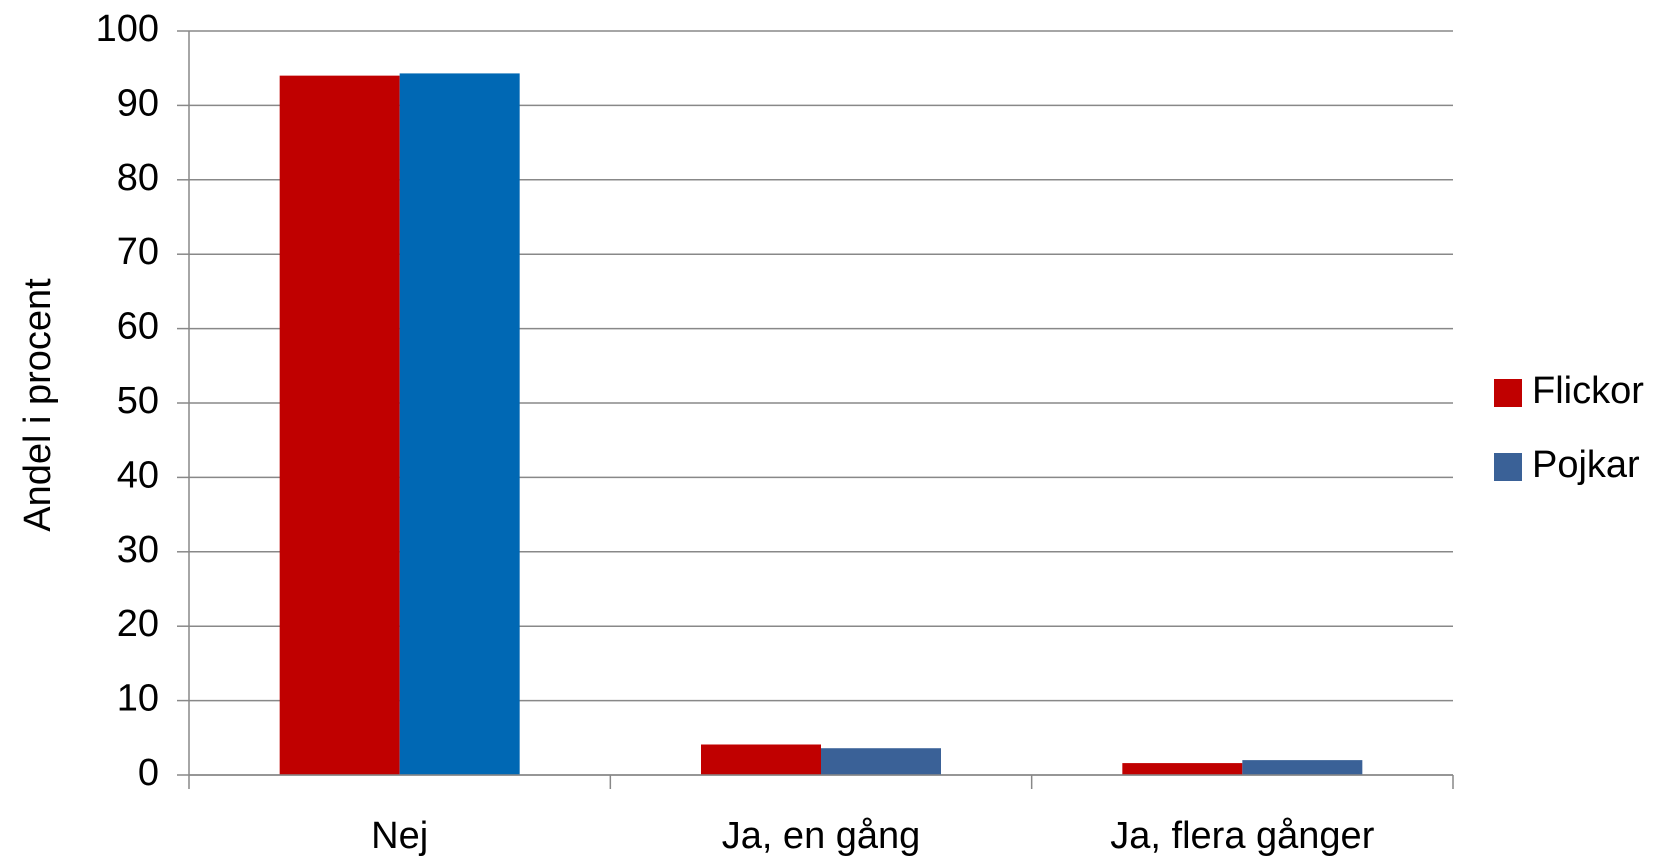 The image size is (1663, 862). What do you see at coordinates (138, 624) in the screenshot?
I see `y-tick-label: 20` at bounding box center [138, 624].